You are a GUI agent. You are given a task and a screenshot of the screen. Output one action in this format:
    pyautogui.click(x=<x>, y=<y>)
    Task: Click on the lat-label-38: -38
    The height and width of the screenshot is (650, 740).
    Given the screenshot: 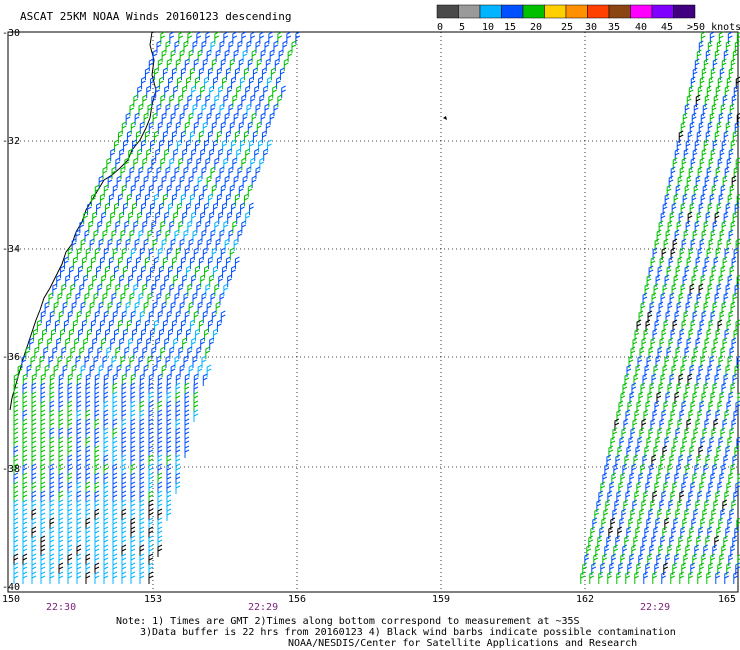 What is the action you would take?
    pyautogui.click(x=11, y=469)
    